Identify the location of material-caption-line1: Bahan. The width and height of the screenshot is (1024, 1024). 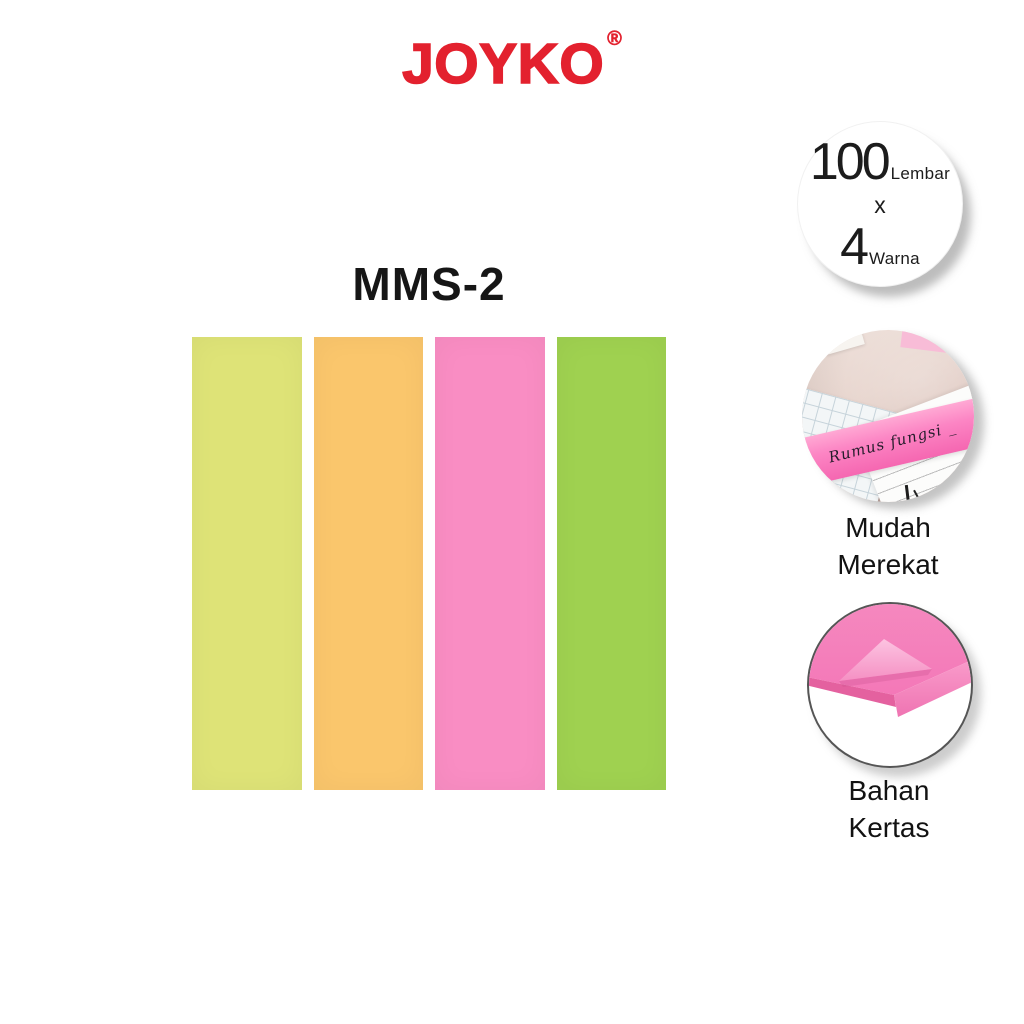
(889, 790).